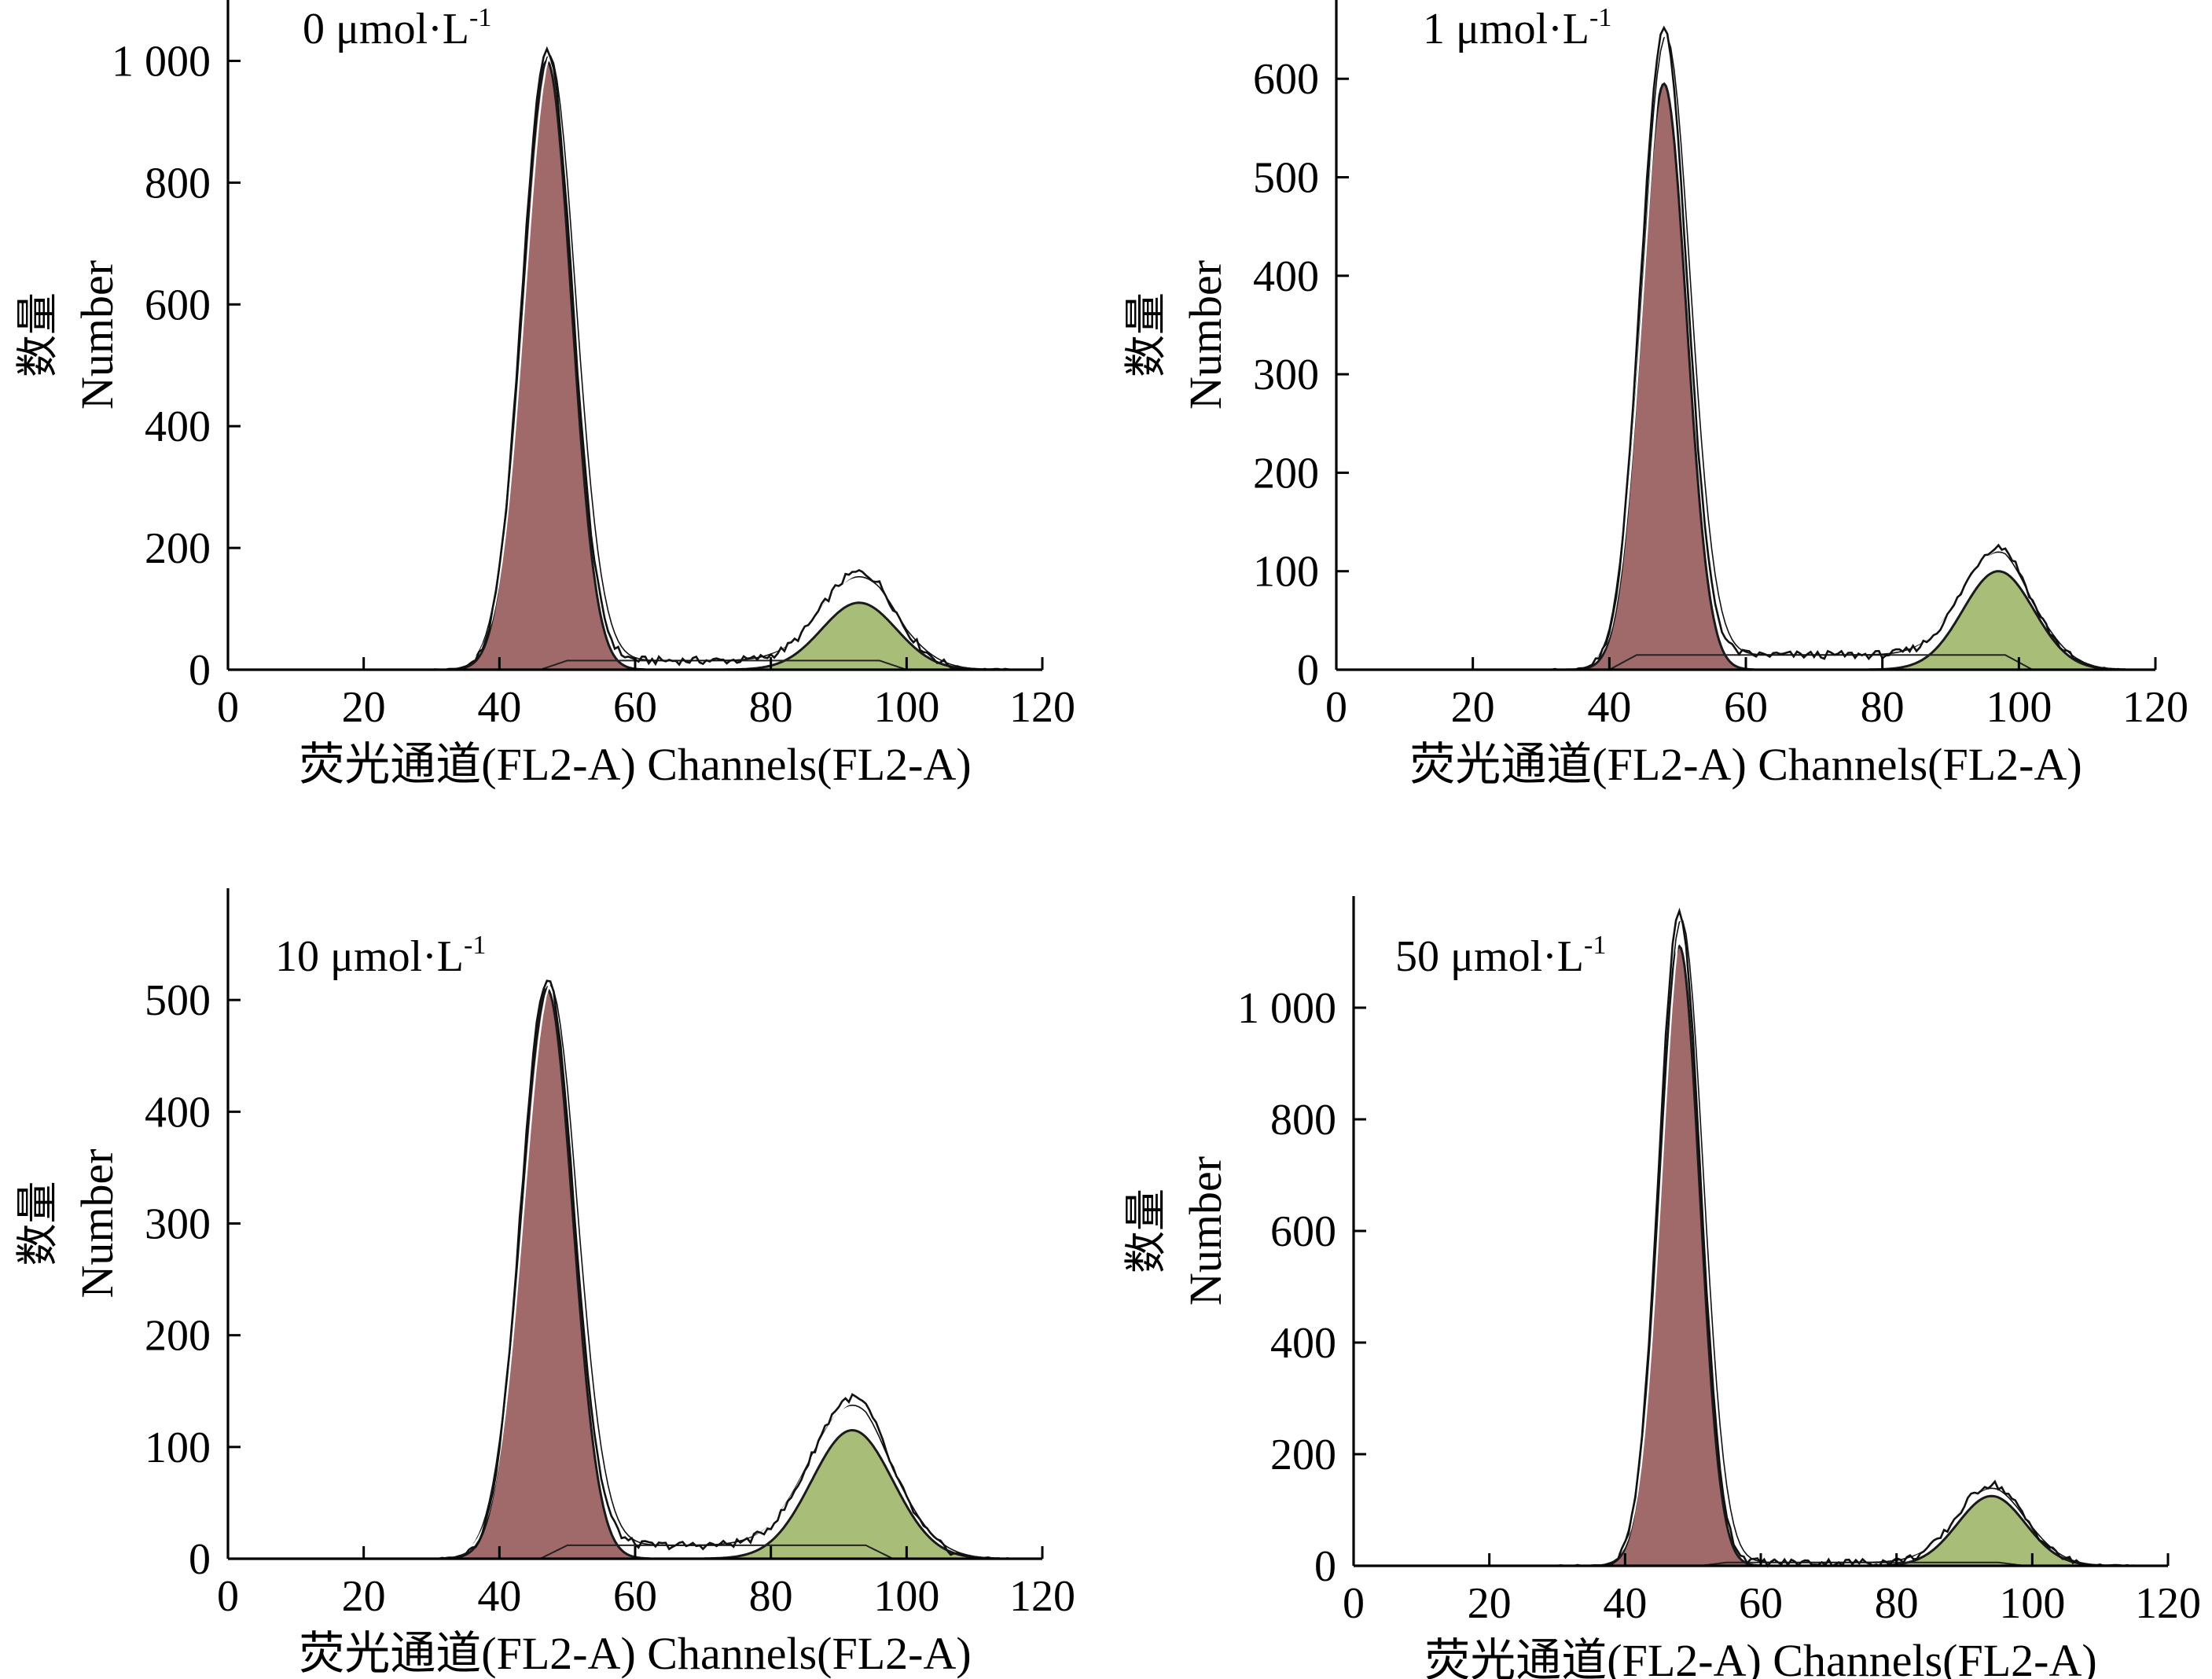 This screenshot has height=1679, width=2212. I want to click on concentration-label: 1 μmol·L-1, so click(1517, 28).